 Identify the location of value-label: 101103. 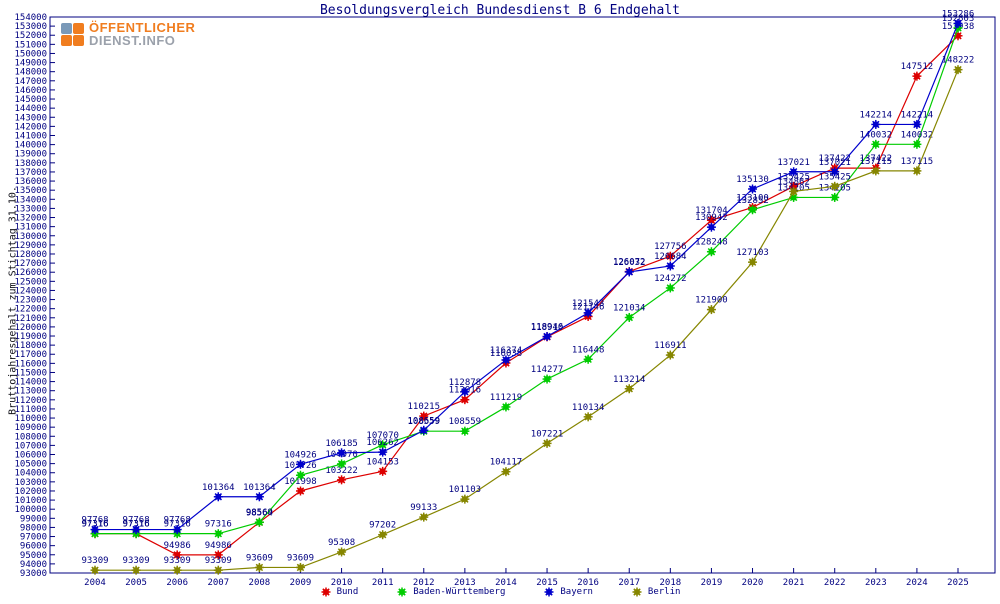
(465, 490).